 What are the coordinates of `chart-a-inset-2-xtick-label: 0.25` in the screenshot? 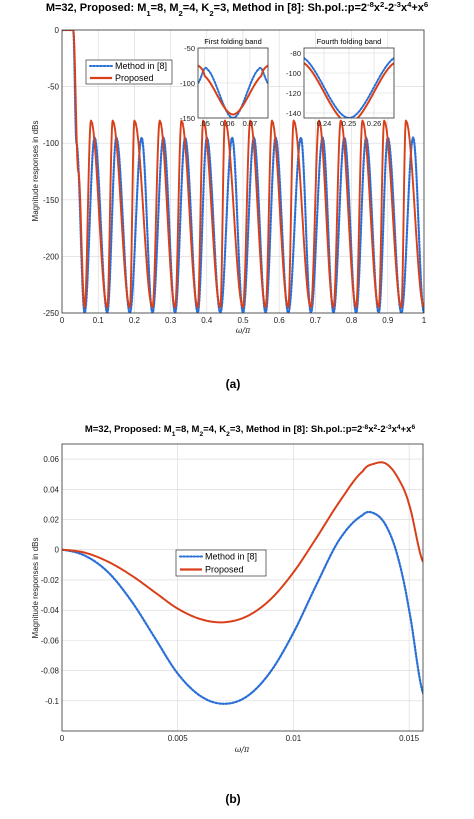 It's located at (349, 123).